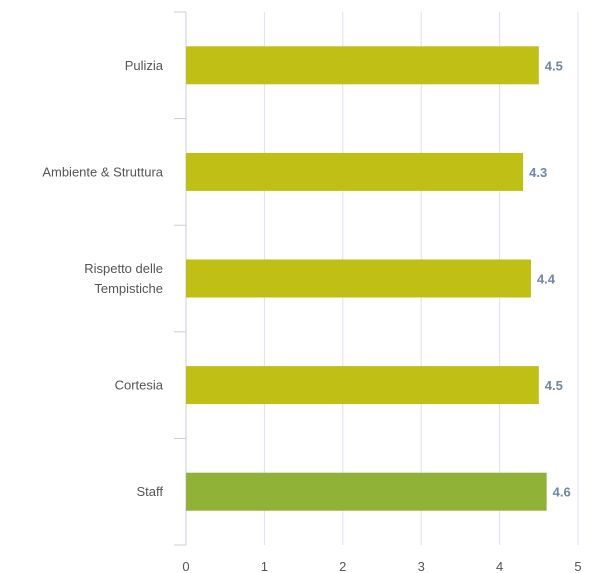  I want to click on category-label: Cortesia, so click(139, 385).